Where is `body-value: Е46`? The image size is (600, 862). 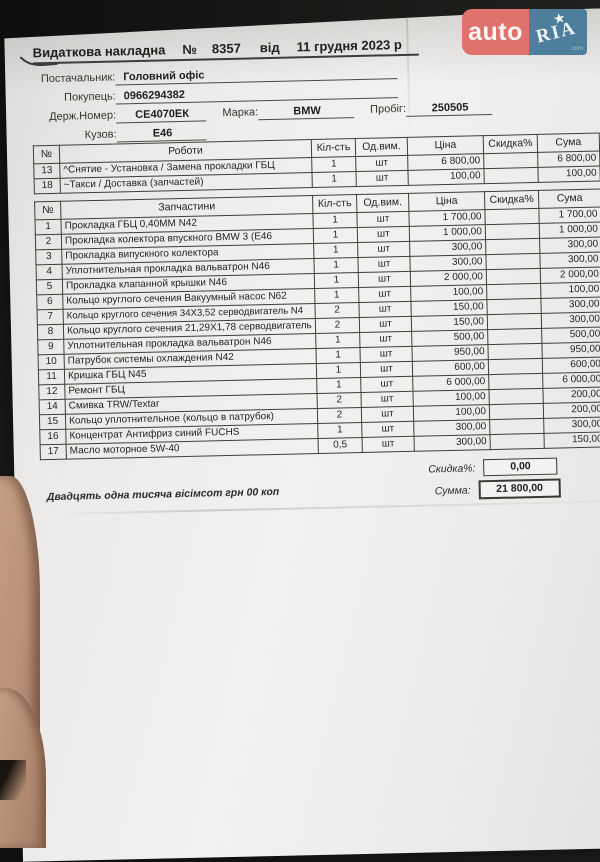
body-value: Е46 is located at coordinates (161, 134).